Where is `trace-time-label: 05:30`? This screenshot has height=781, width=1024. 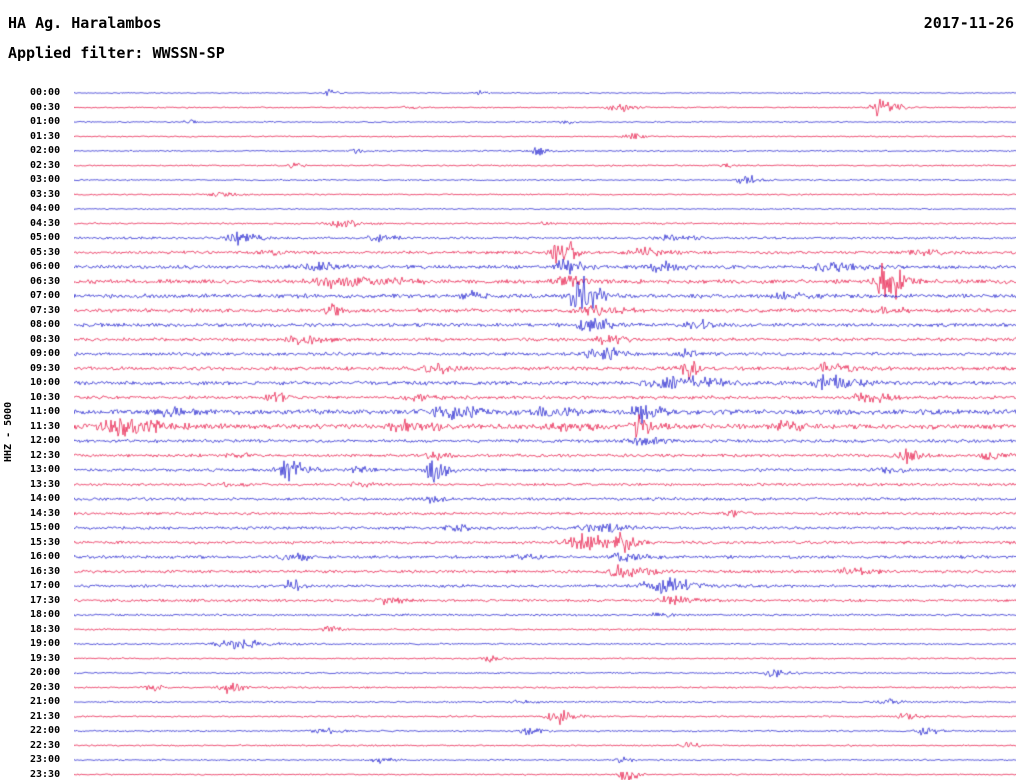 trace-time-label: 05:30 is located at coordinates (45, 252).